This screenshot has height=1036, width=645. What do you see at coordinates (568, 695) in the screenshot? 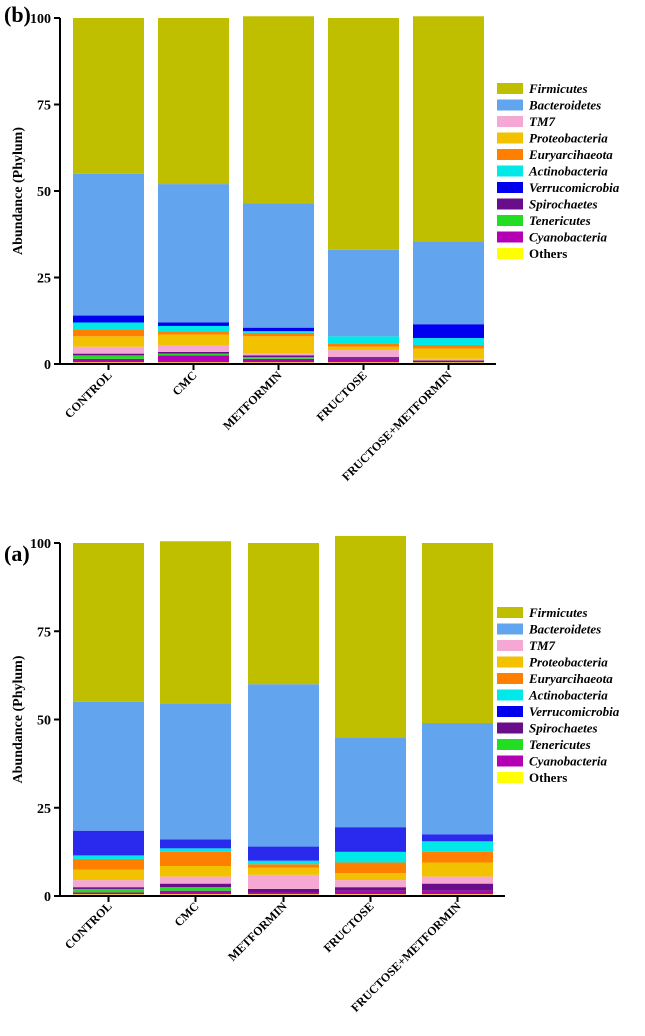
I see `legend-label: Actinobacteria` at bounding box center [568, 695].